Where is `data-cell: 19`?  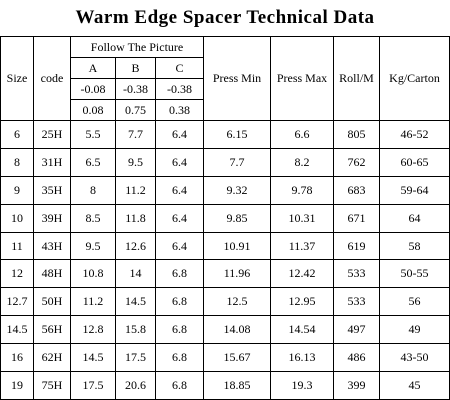
data-cell: 19 is located at coordinates (17, 385).